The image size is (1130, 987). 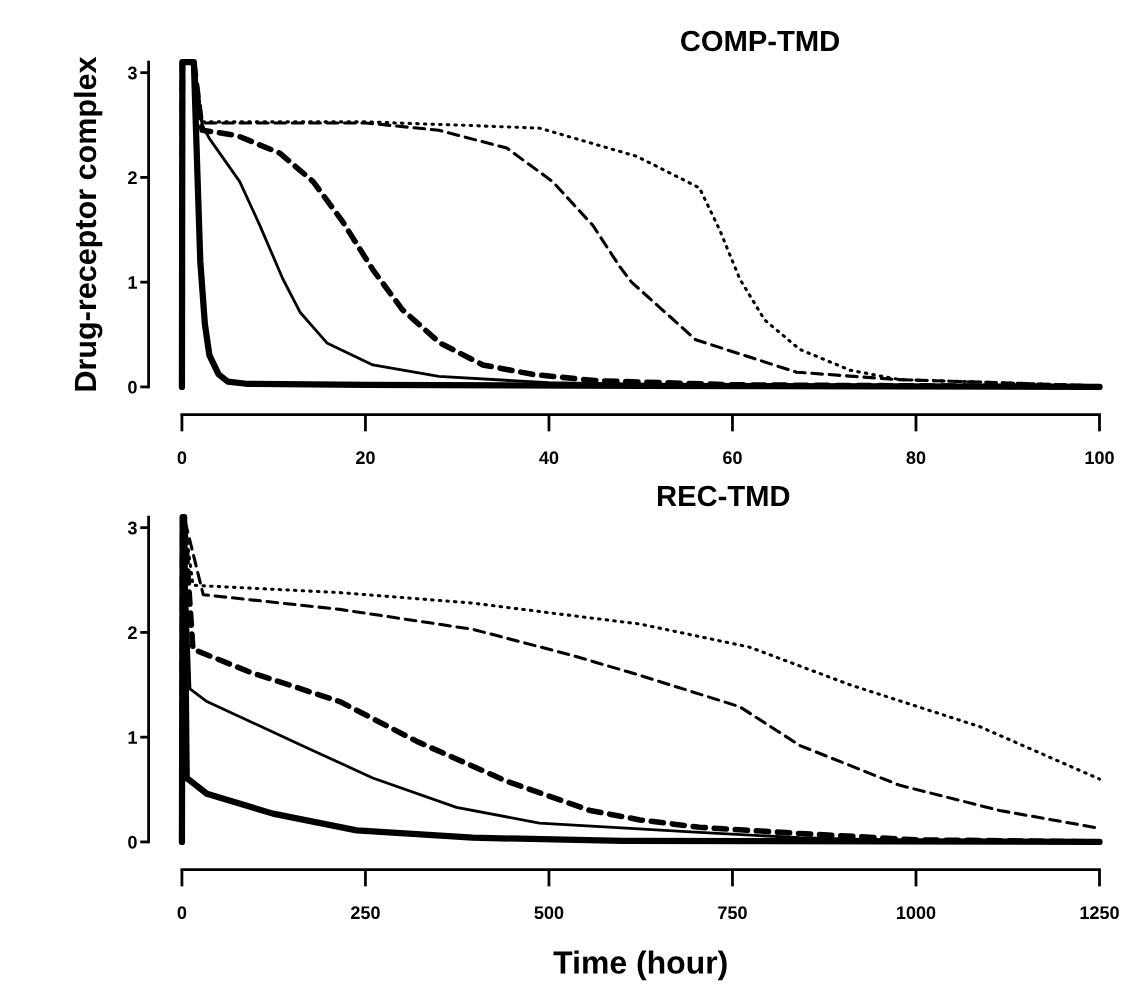 I want to click on x-tick-label: 1000, so click(x=916, y=913).